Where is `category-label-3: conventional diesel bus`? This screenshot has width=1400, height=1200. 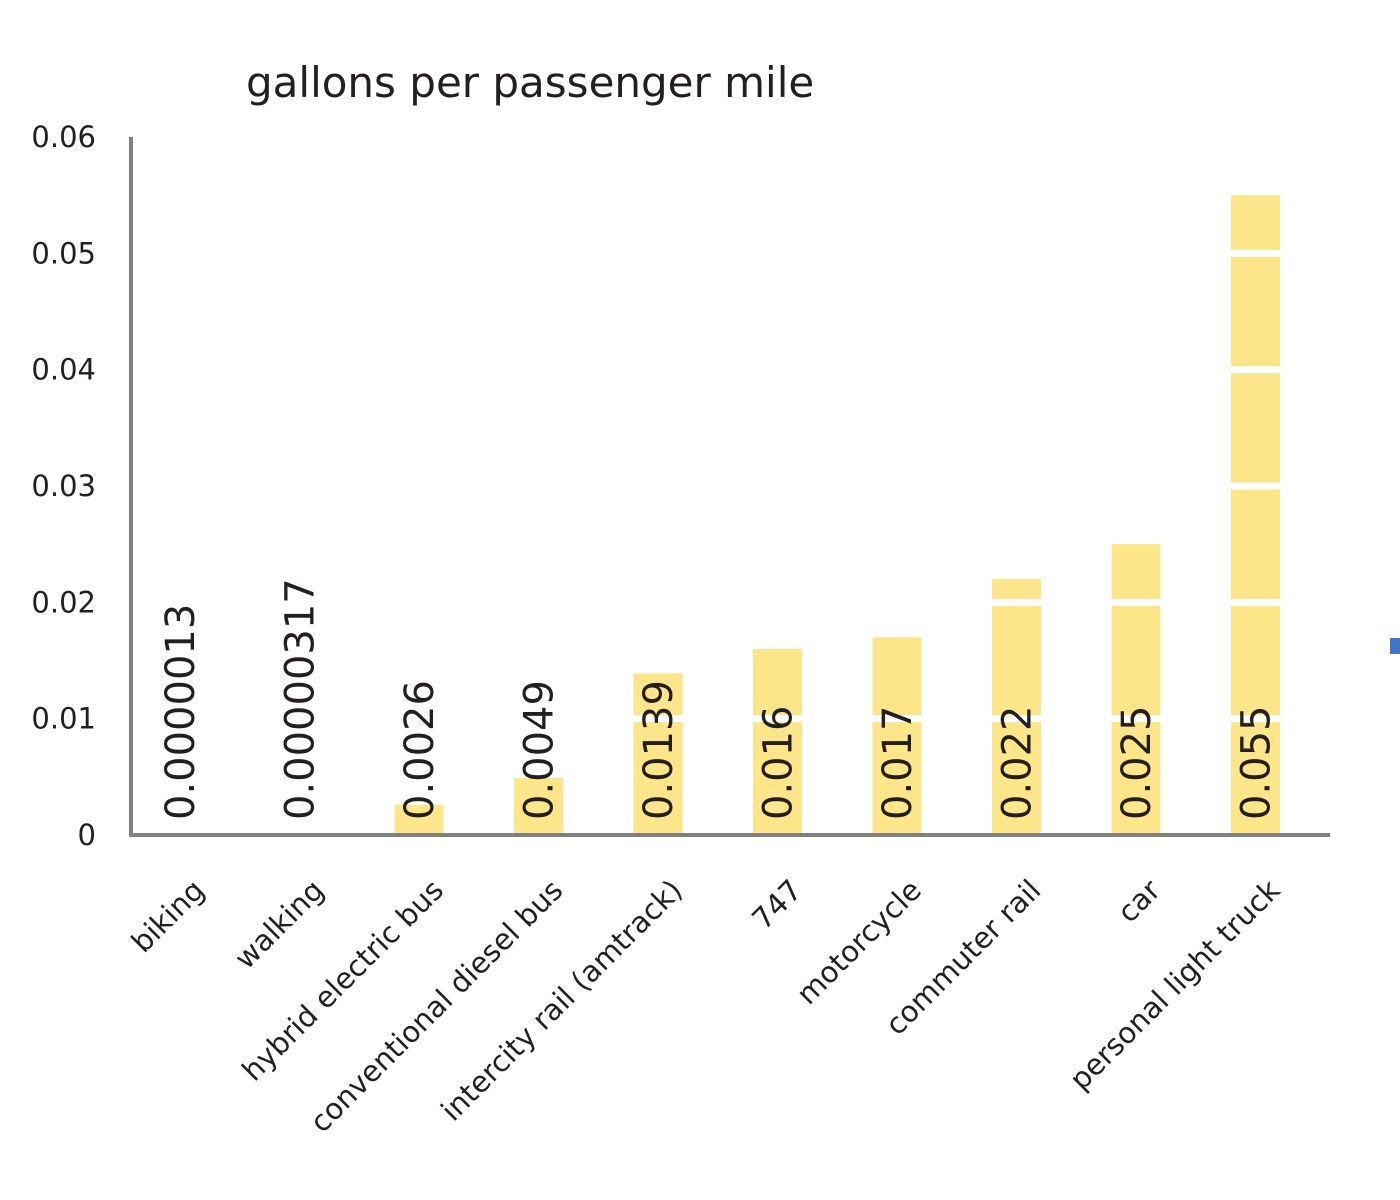
category-label-3: conventional diesel bus is located at coordinates (436, 1006).